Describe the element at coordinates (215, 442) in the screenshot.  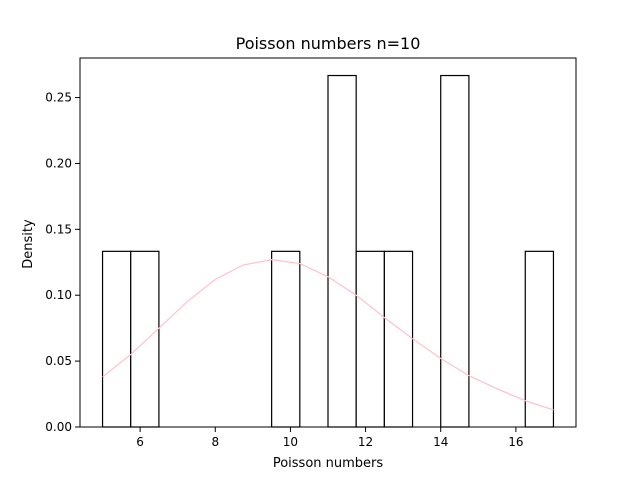
I see `x-tick-label: 8` at that location.